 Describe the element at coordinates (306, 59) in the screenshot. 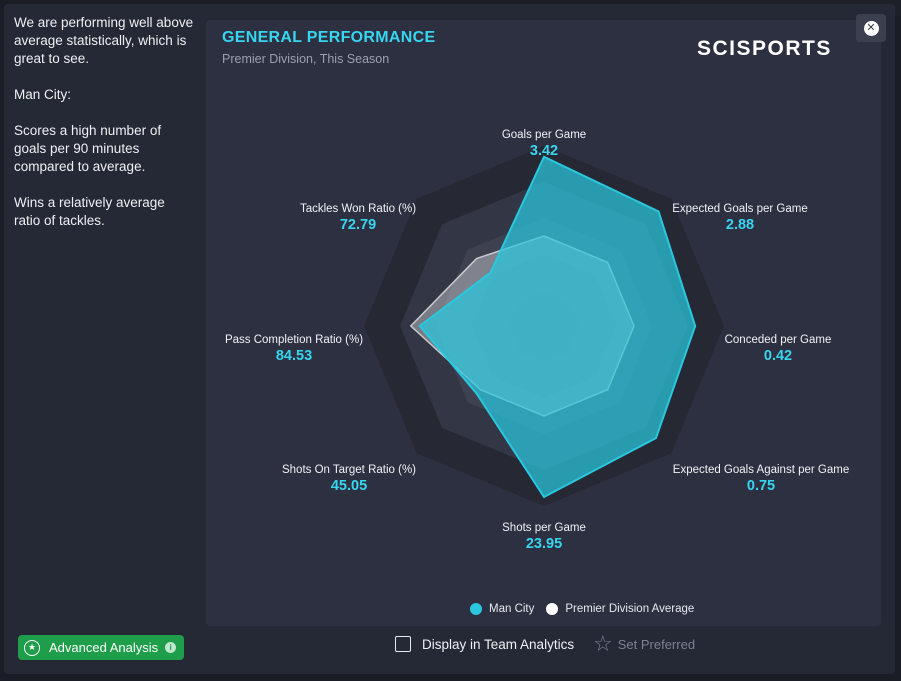

I see `panel-subtitle: Premier Division, This Season` at that location.